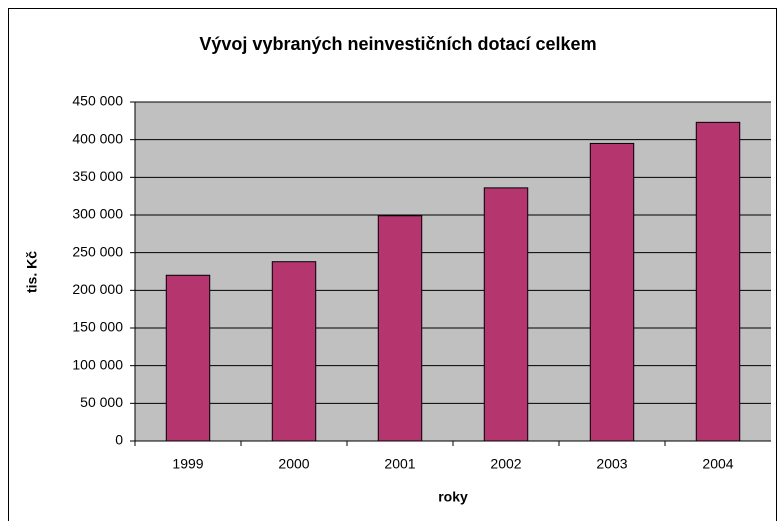 This screenshot has height=521, width=779. Describe the element at coordinates (97, 176) in the screenshot. I see `y-tick-label: 350 000` at that location.